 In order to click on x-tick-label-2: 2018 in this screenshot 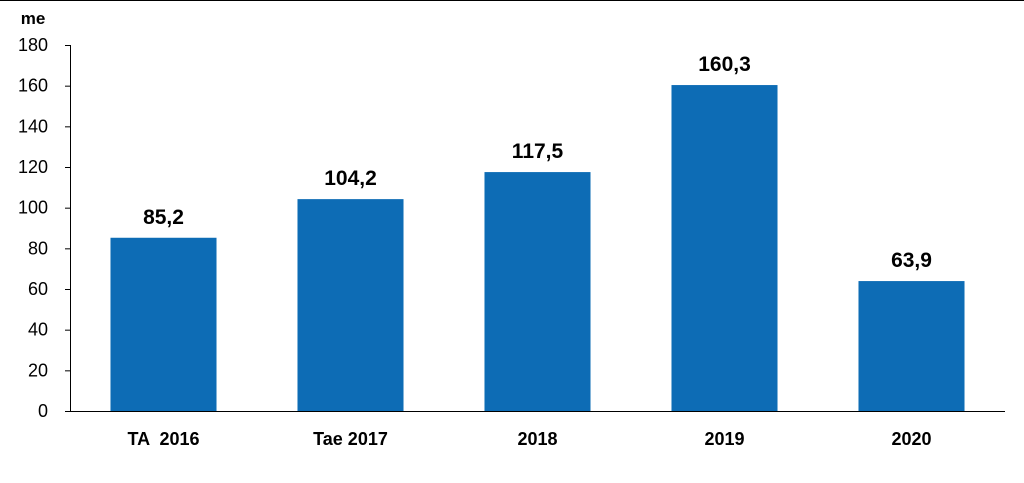, I will do `click(537, 439)`.